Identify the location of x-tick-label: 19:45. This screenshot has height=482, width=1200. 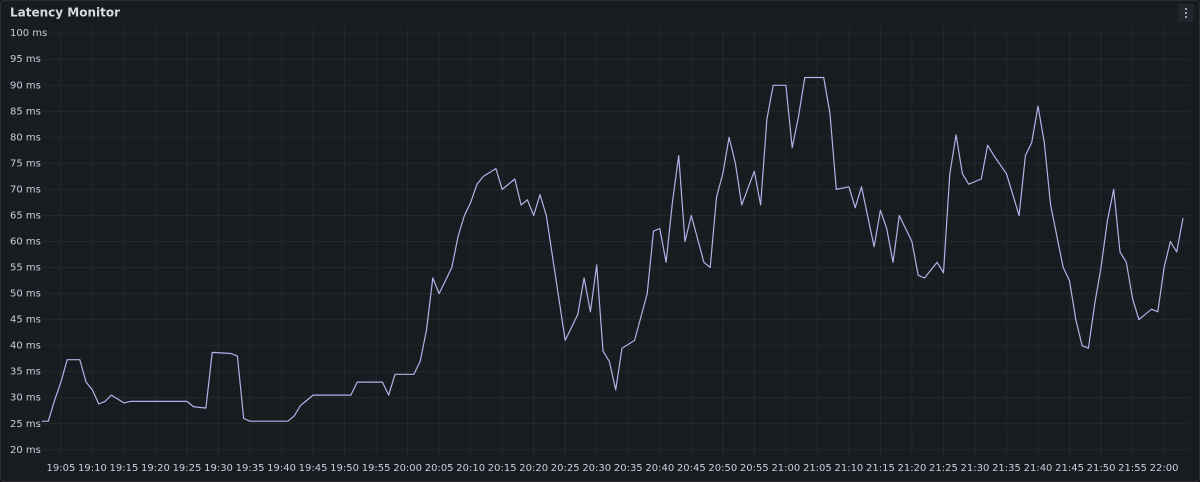
(313, 468).